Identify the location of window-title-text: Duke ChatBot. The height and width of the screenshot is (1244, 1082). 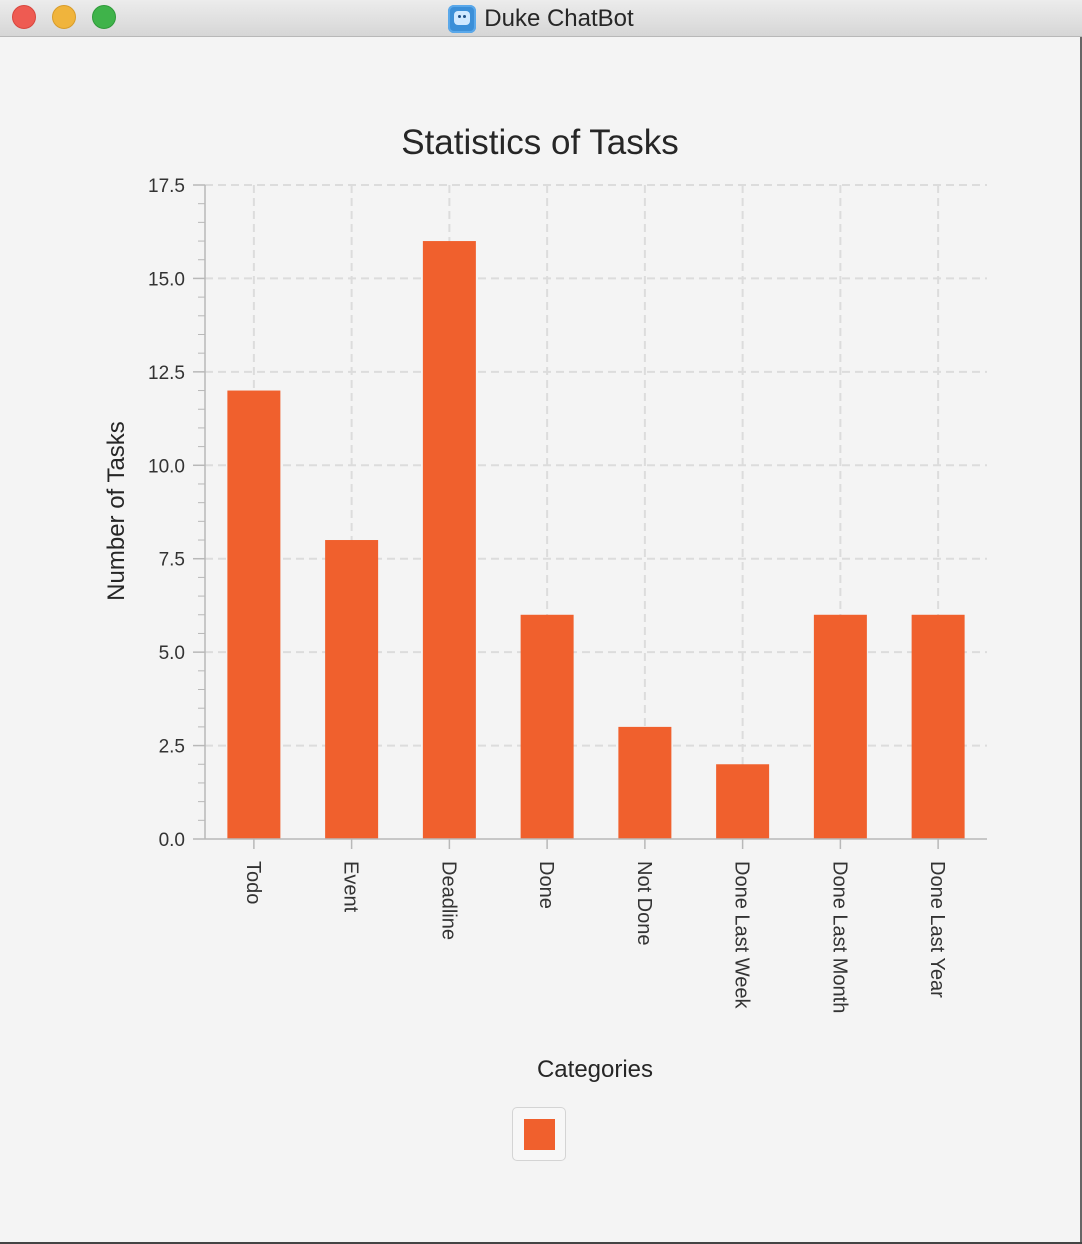
(559, 18).